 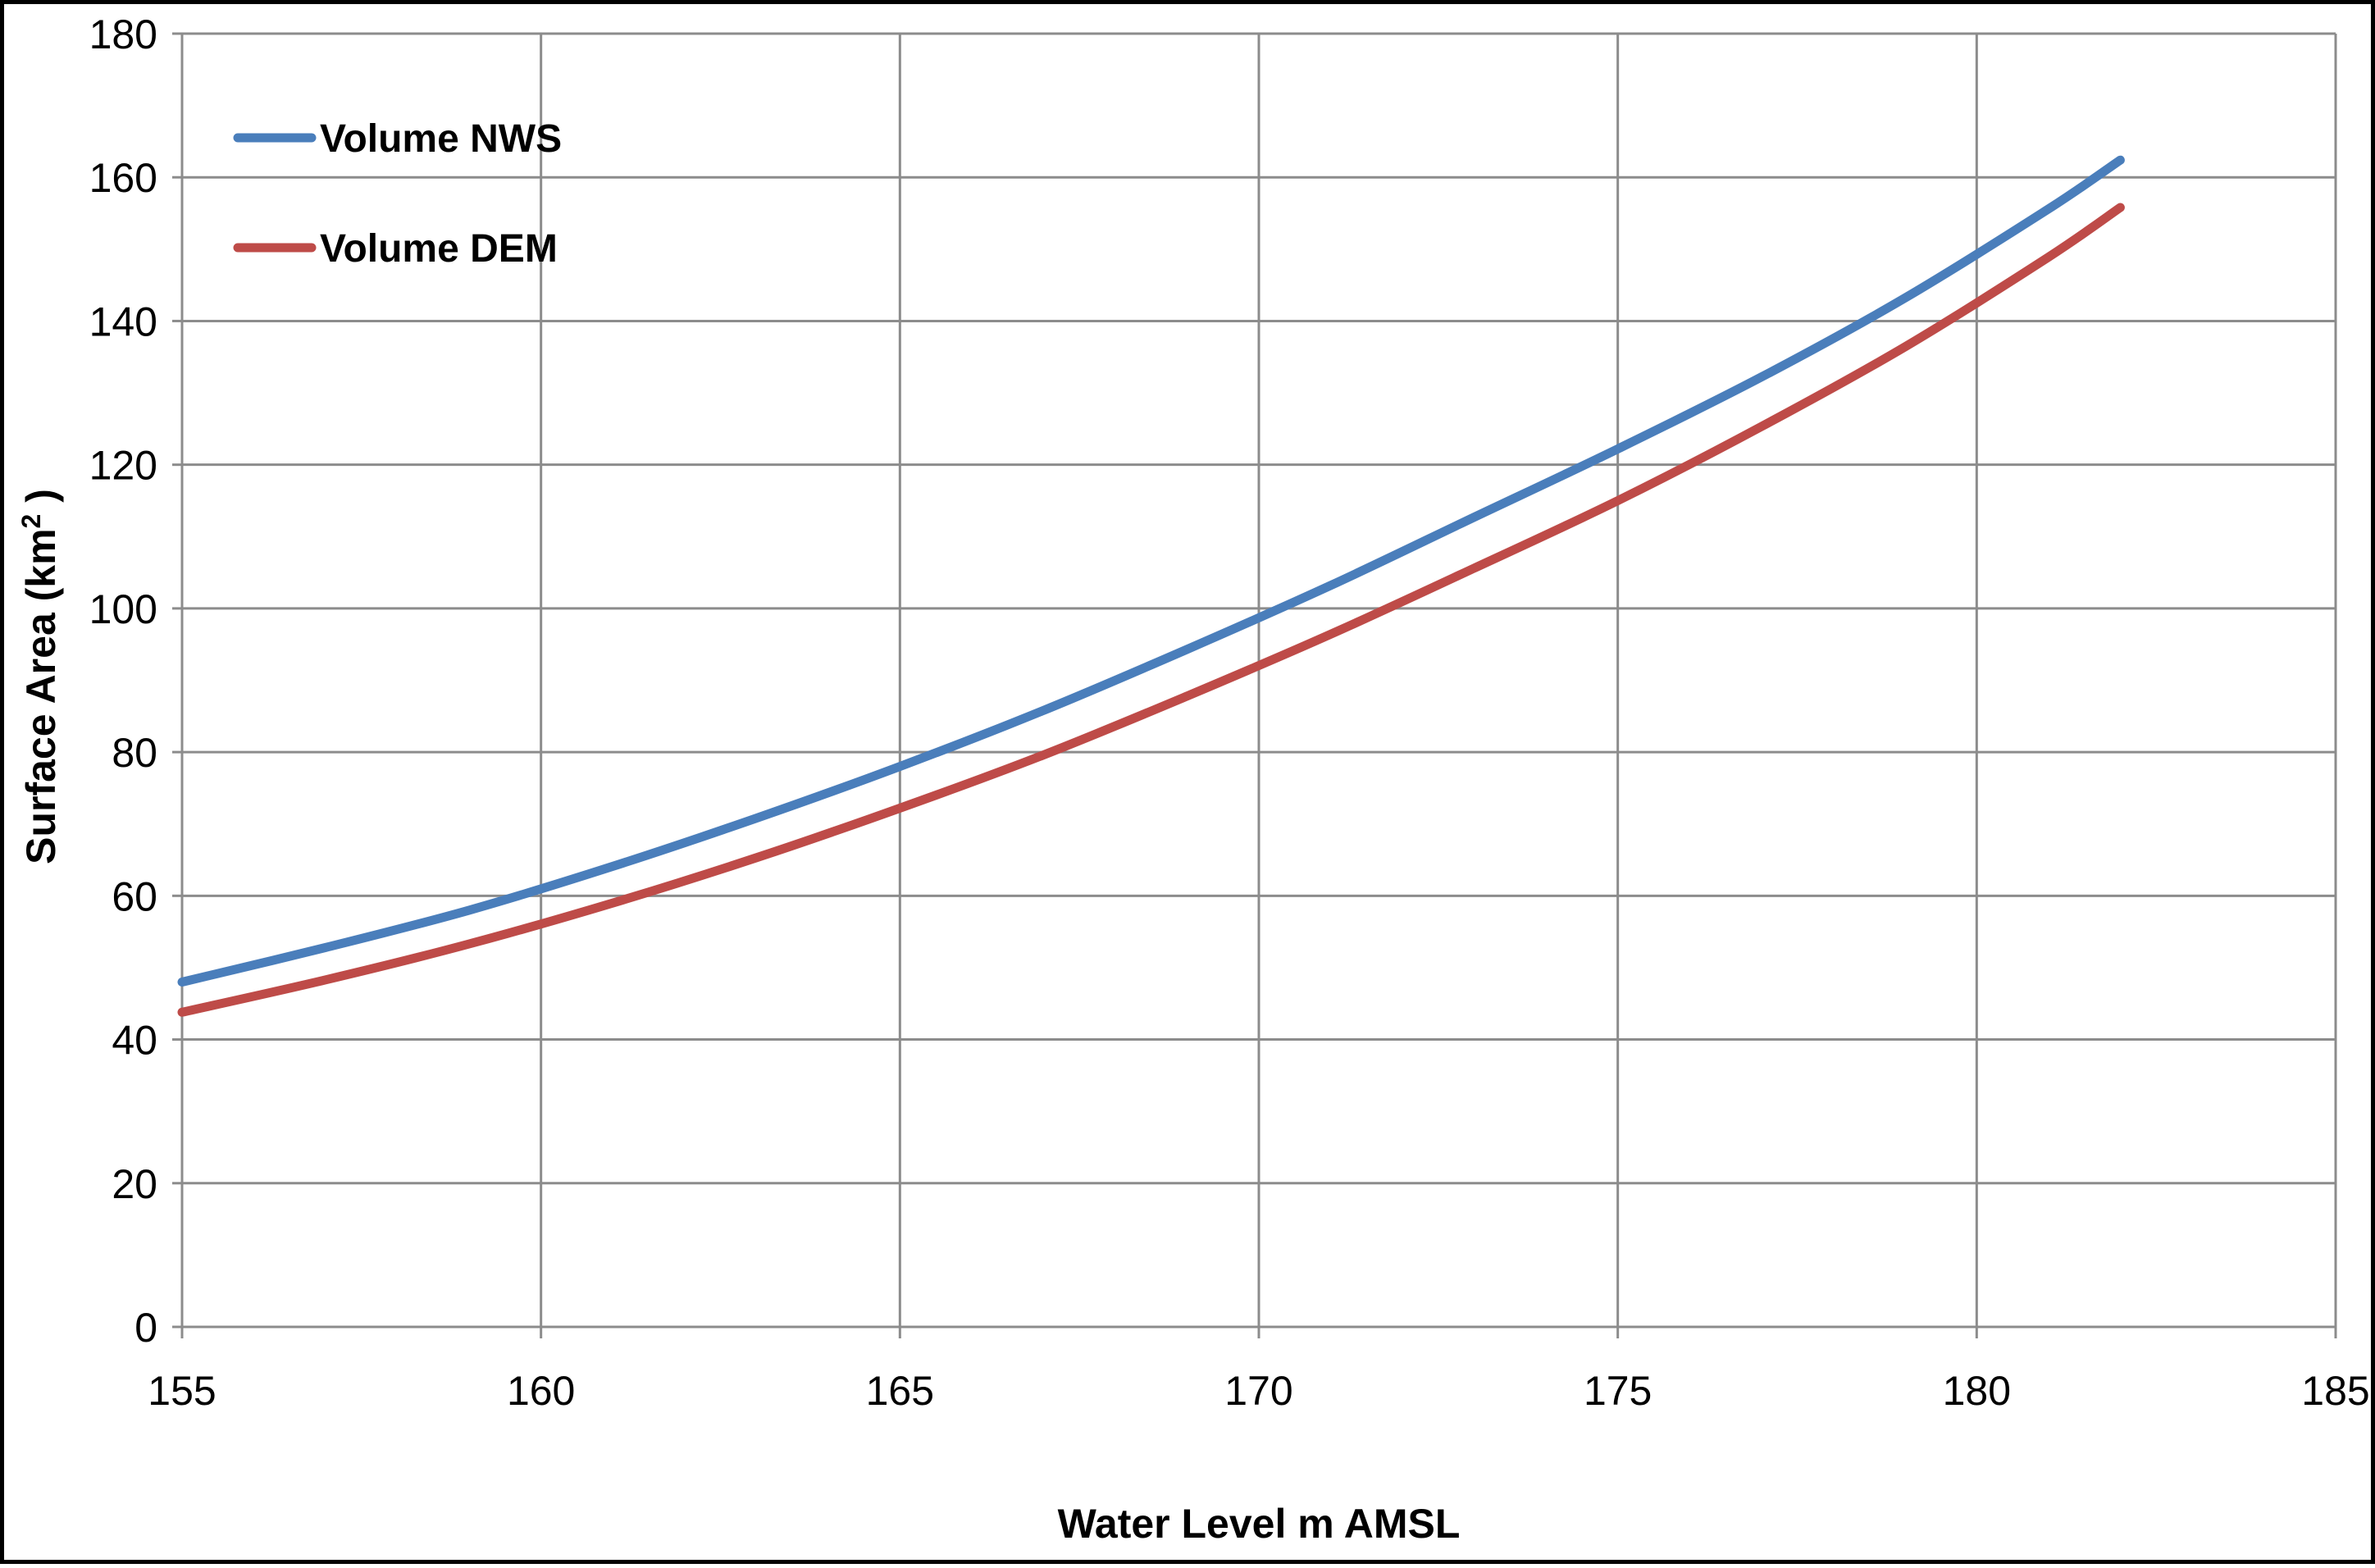 What do you see at coordinates (123, 322) in the screenshot?
I see `y-tick-label: 140` at bounding box center [123, 322].